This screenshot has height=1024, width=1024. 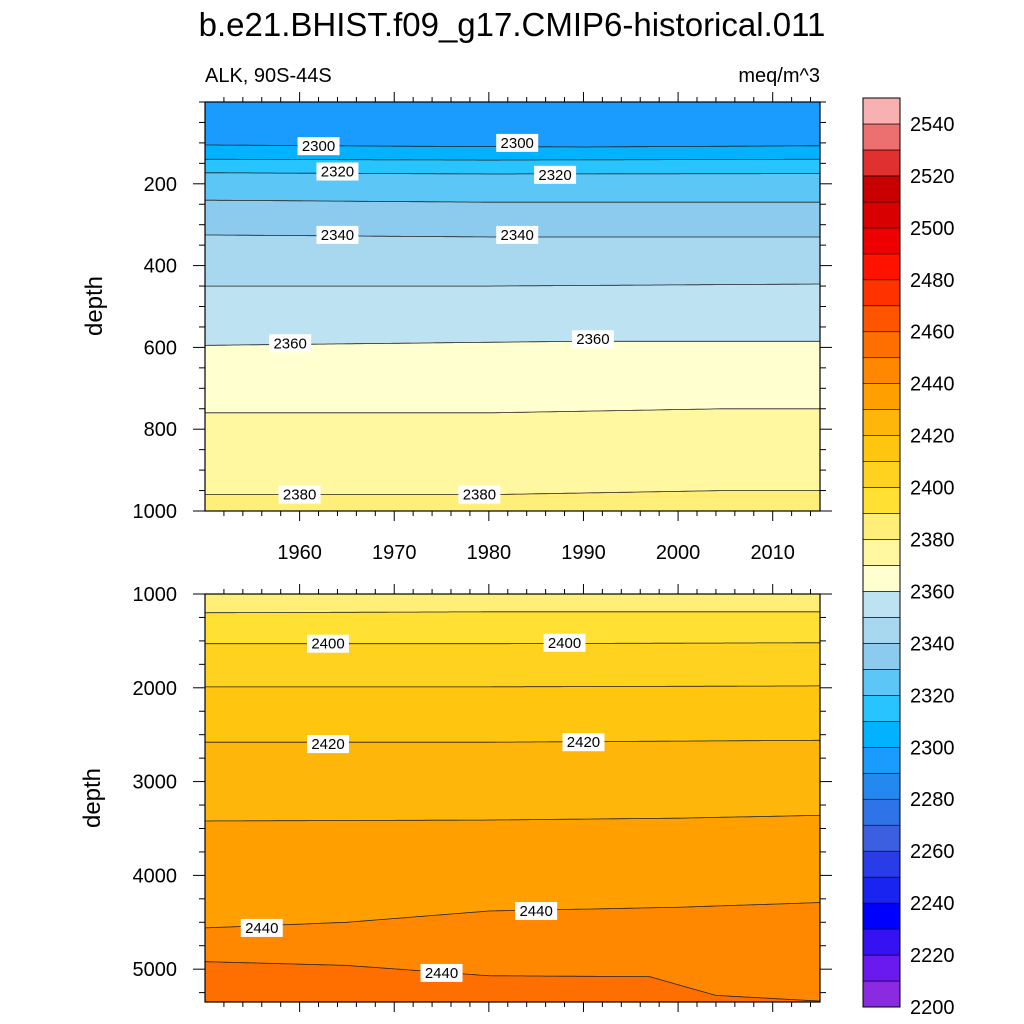 What do you see at coordinates (932, 541) in the screenshot?
I see `colorbar-tick-label: 2380` at bounding box center [932, 541].